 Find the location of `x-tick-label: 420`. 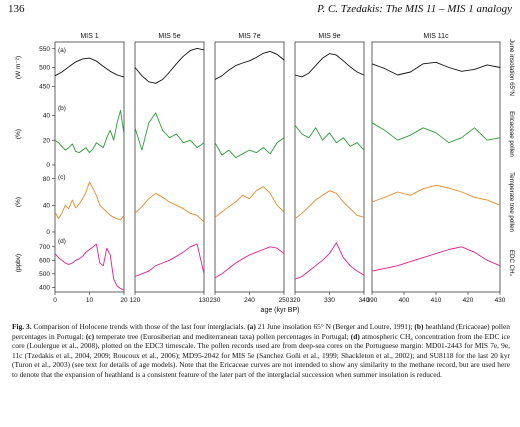

x-tick-label: 420 is located at coordinates (468, 300).